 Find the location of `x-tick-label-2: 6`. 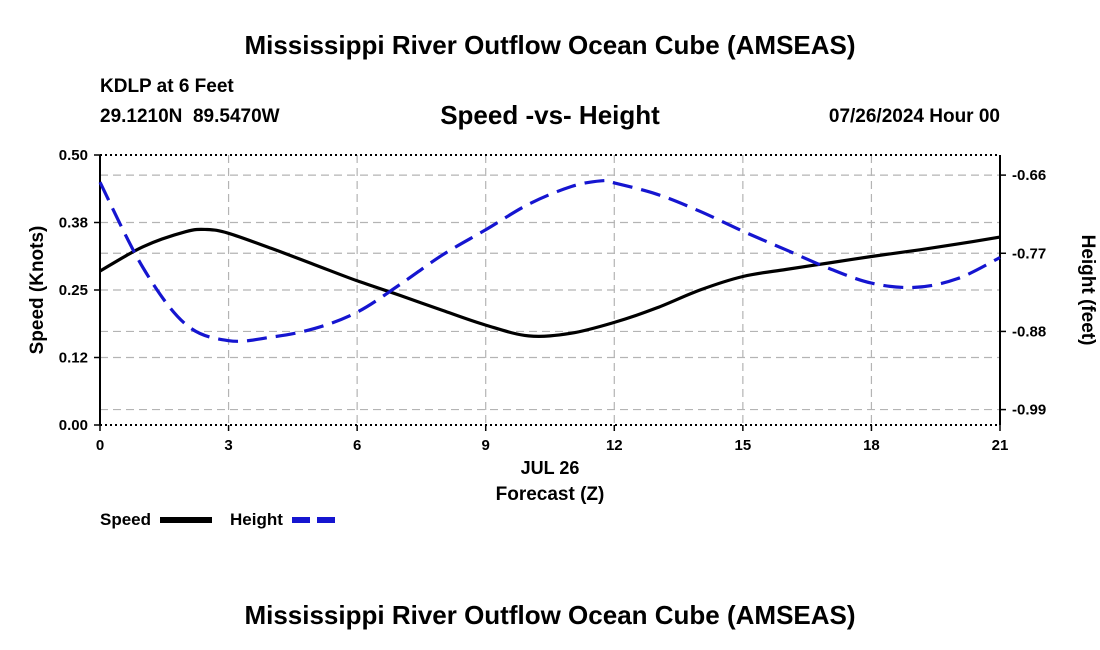

x-tick-label-2: 6 is located at coordinates (357, 445).